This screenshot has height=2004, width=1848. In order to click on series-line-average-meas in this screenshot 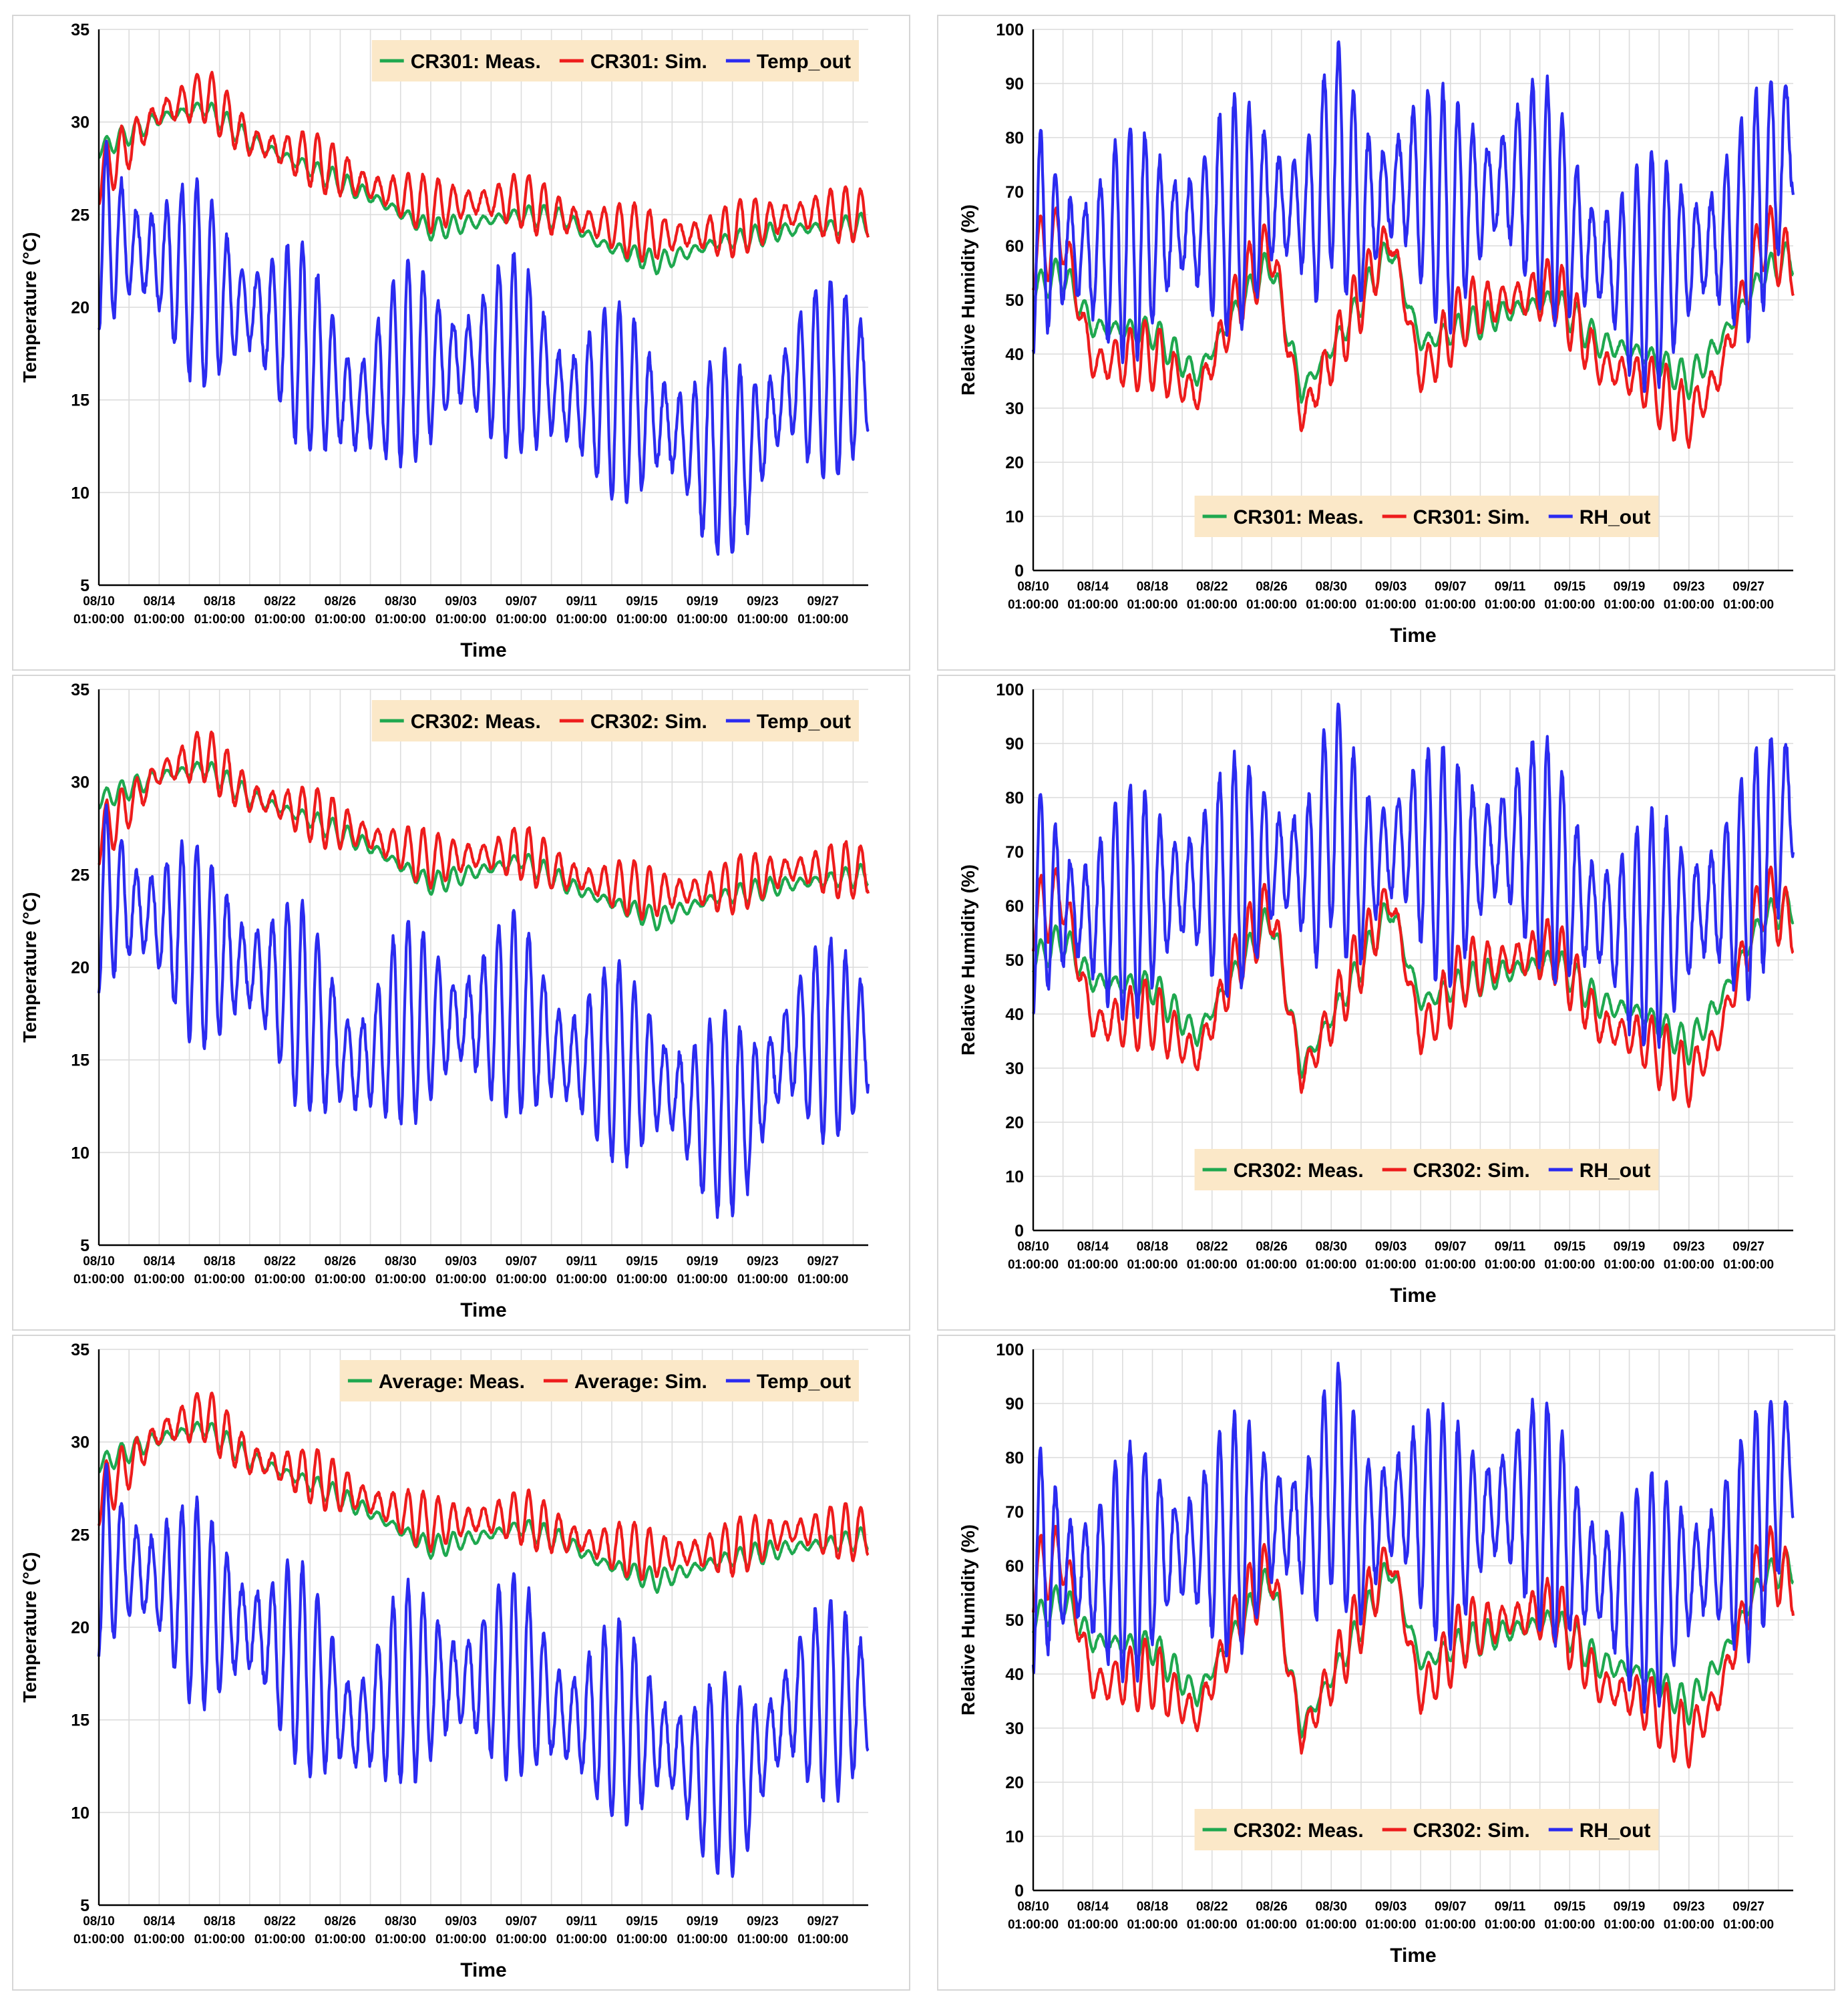, I will do `click(484, 1508)`.